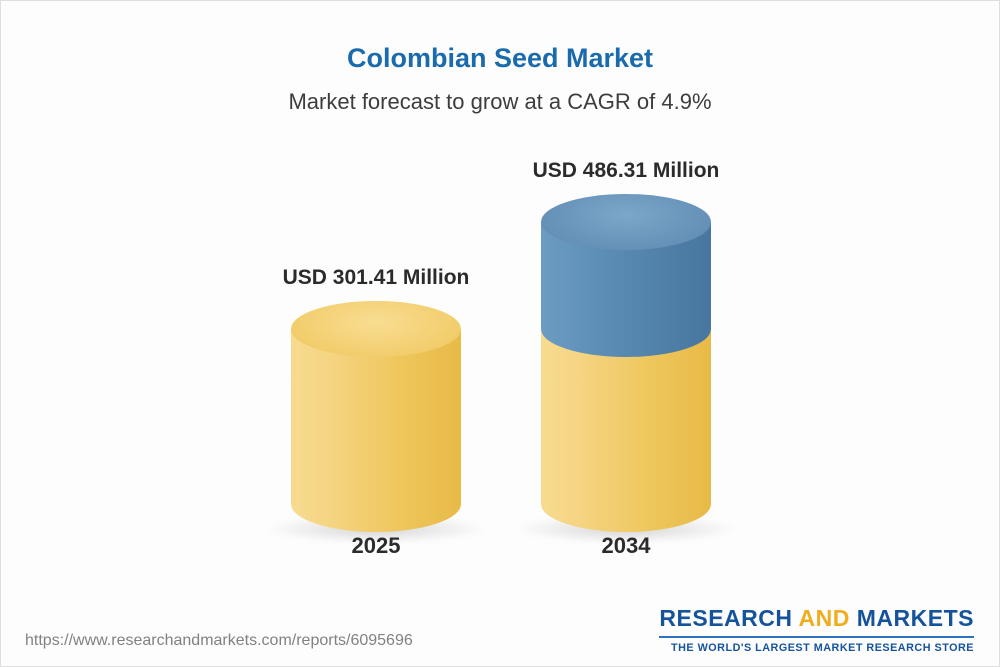  What do you see at coordinates (626, 276) in the screenshot?
I see `bar-2034-growth-segment` at bounding box center [626, 276].